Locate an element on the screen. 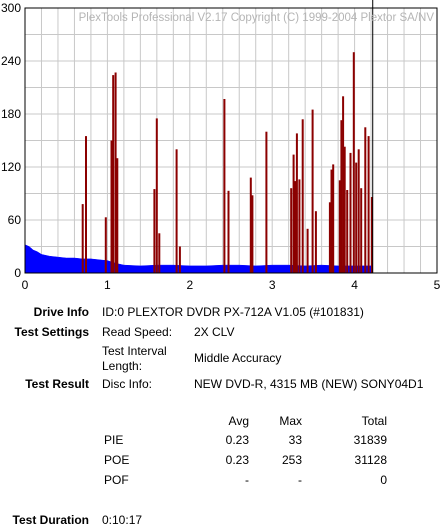 Image resolution: width=445 pixels, height=527 pixels. row-pof-max: - is located at coordinates (300, 480).